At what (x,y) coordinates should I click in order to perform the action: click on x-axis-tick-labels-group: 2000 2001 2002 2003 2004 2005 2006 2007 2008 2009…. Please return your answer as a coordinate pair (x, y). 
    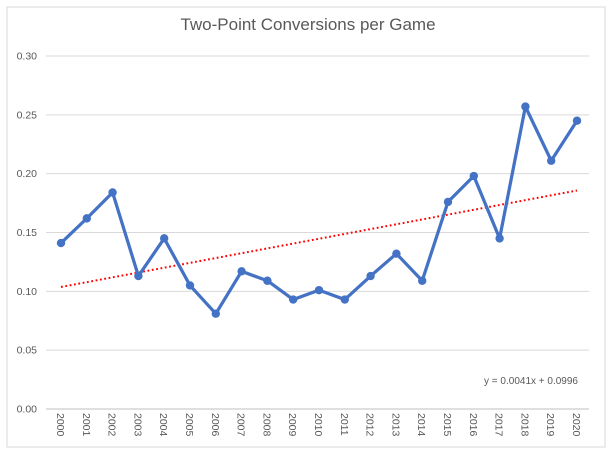
    Looking at the image, I should click on (318, 425).